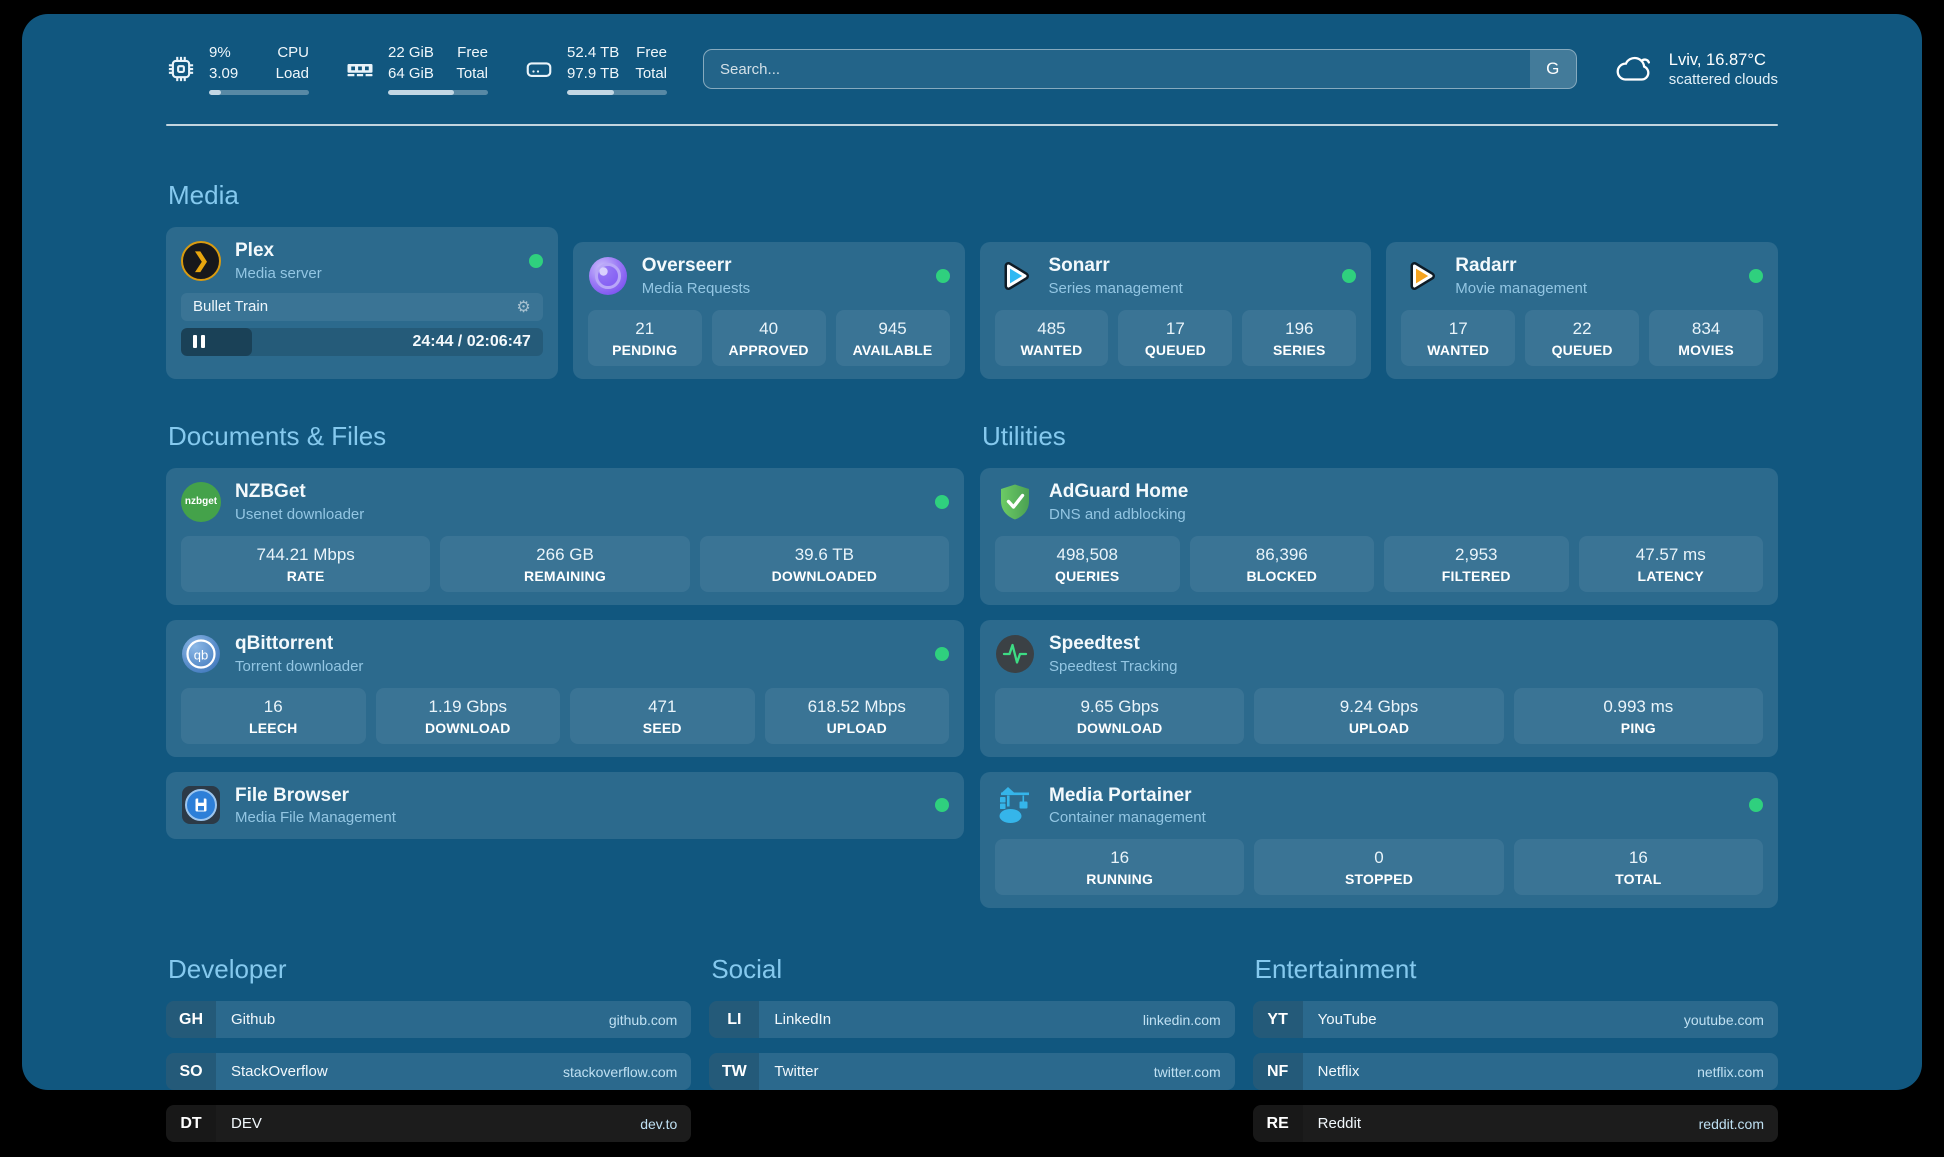 Image resolution: width=1944 pixels, height=1157 pixels. I want to click on social-section-title: Social, so click(747, 969).